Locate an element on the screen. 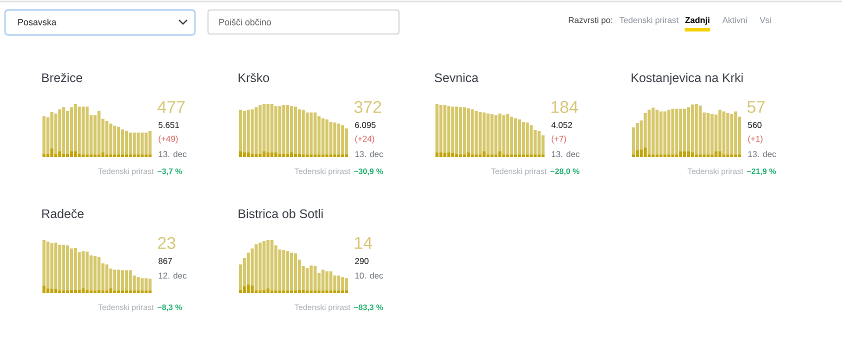  chart-title: Bistrica ob Sotli is located at coordinates (280, 213).